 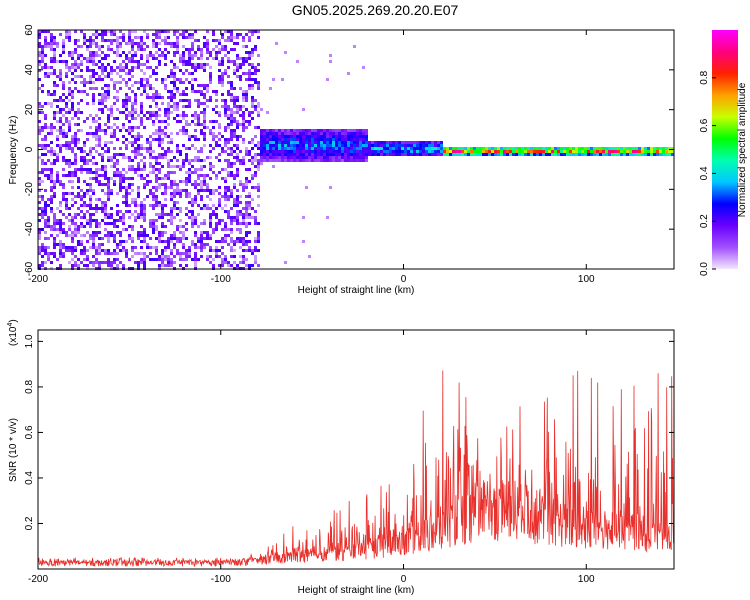 What do you see at coordinates (29, 149) in the screenshot?
I see `spectrogram-y-tick-label: 0` at bounding box center [29, 149].